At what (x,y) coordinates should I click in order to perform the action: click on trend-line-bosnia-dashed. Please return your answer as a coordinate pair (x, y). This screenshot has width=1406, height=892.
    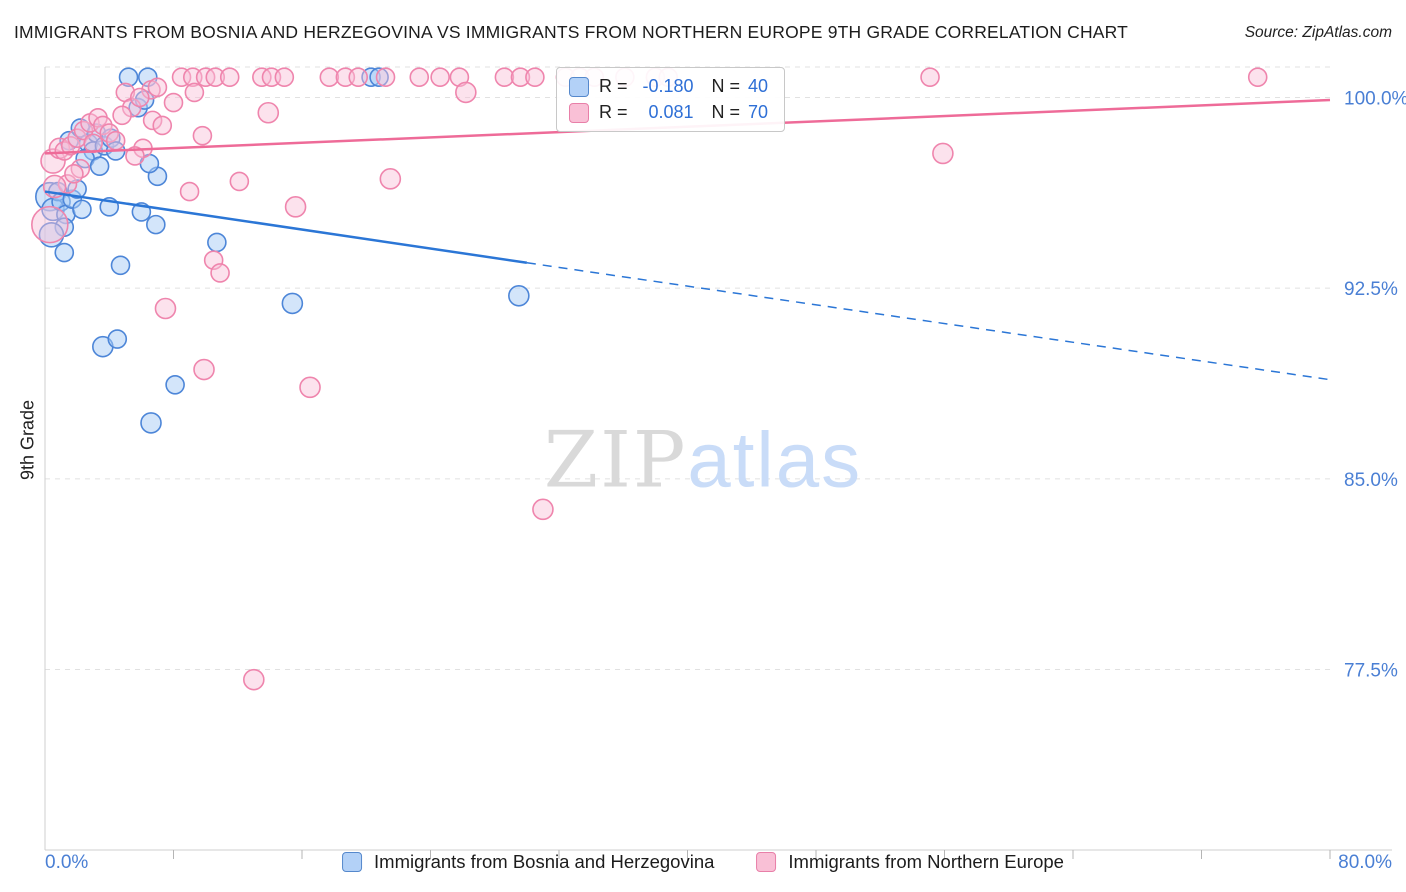
    Looking at the image, I should click on (928, 321).